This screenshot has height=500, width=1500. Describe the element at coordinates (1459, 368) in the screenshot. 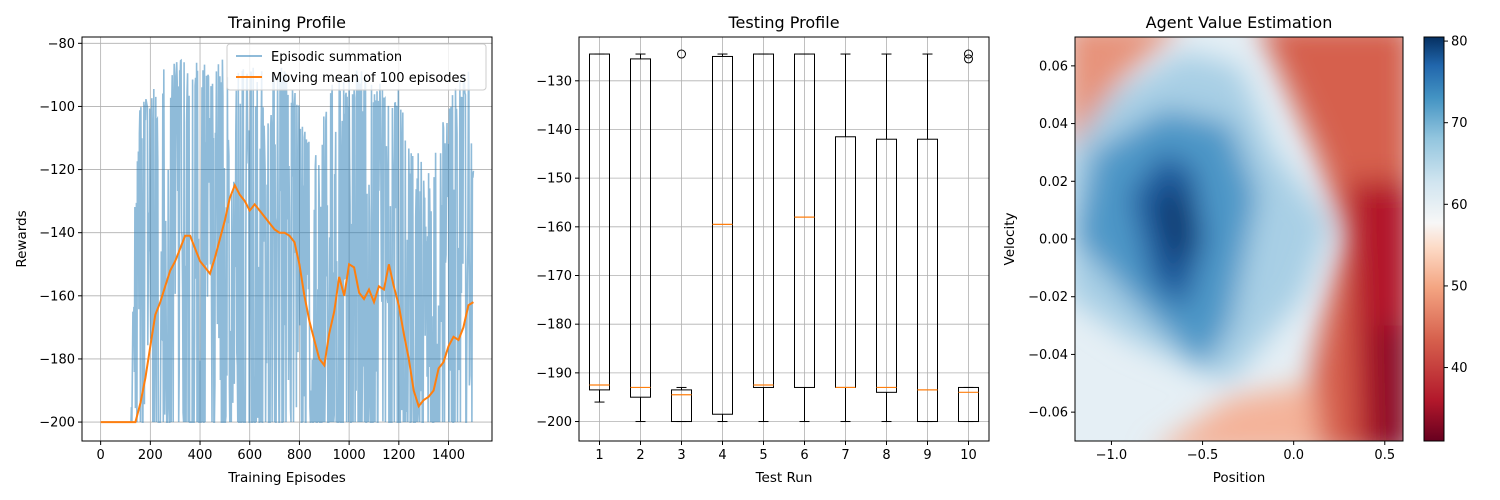

I see `colorbar-tick-label: 40` at that location.